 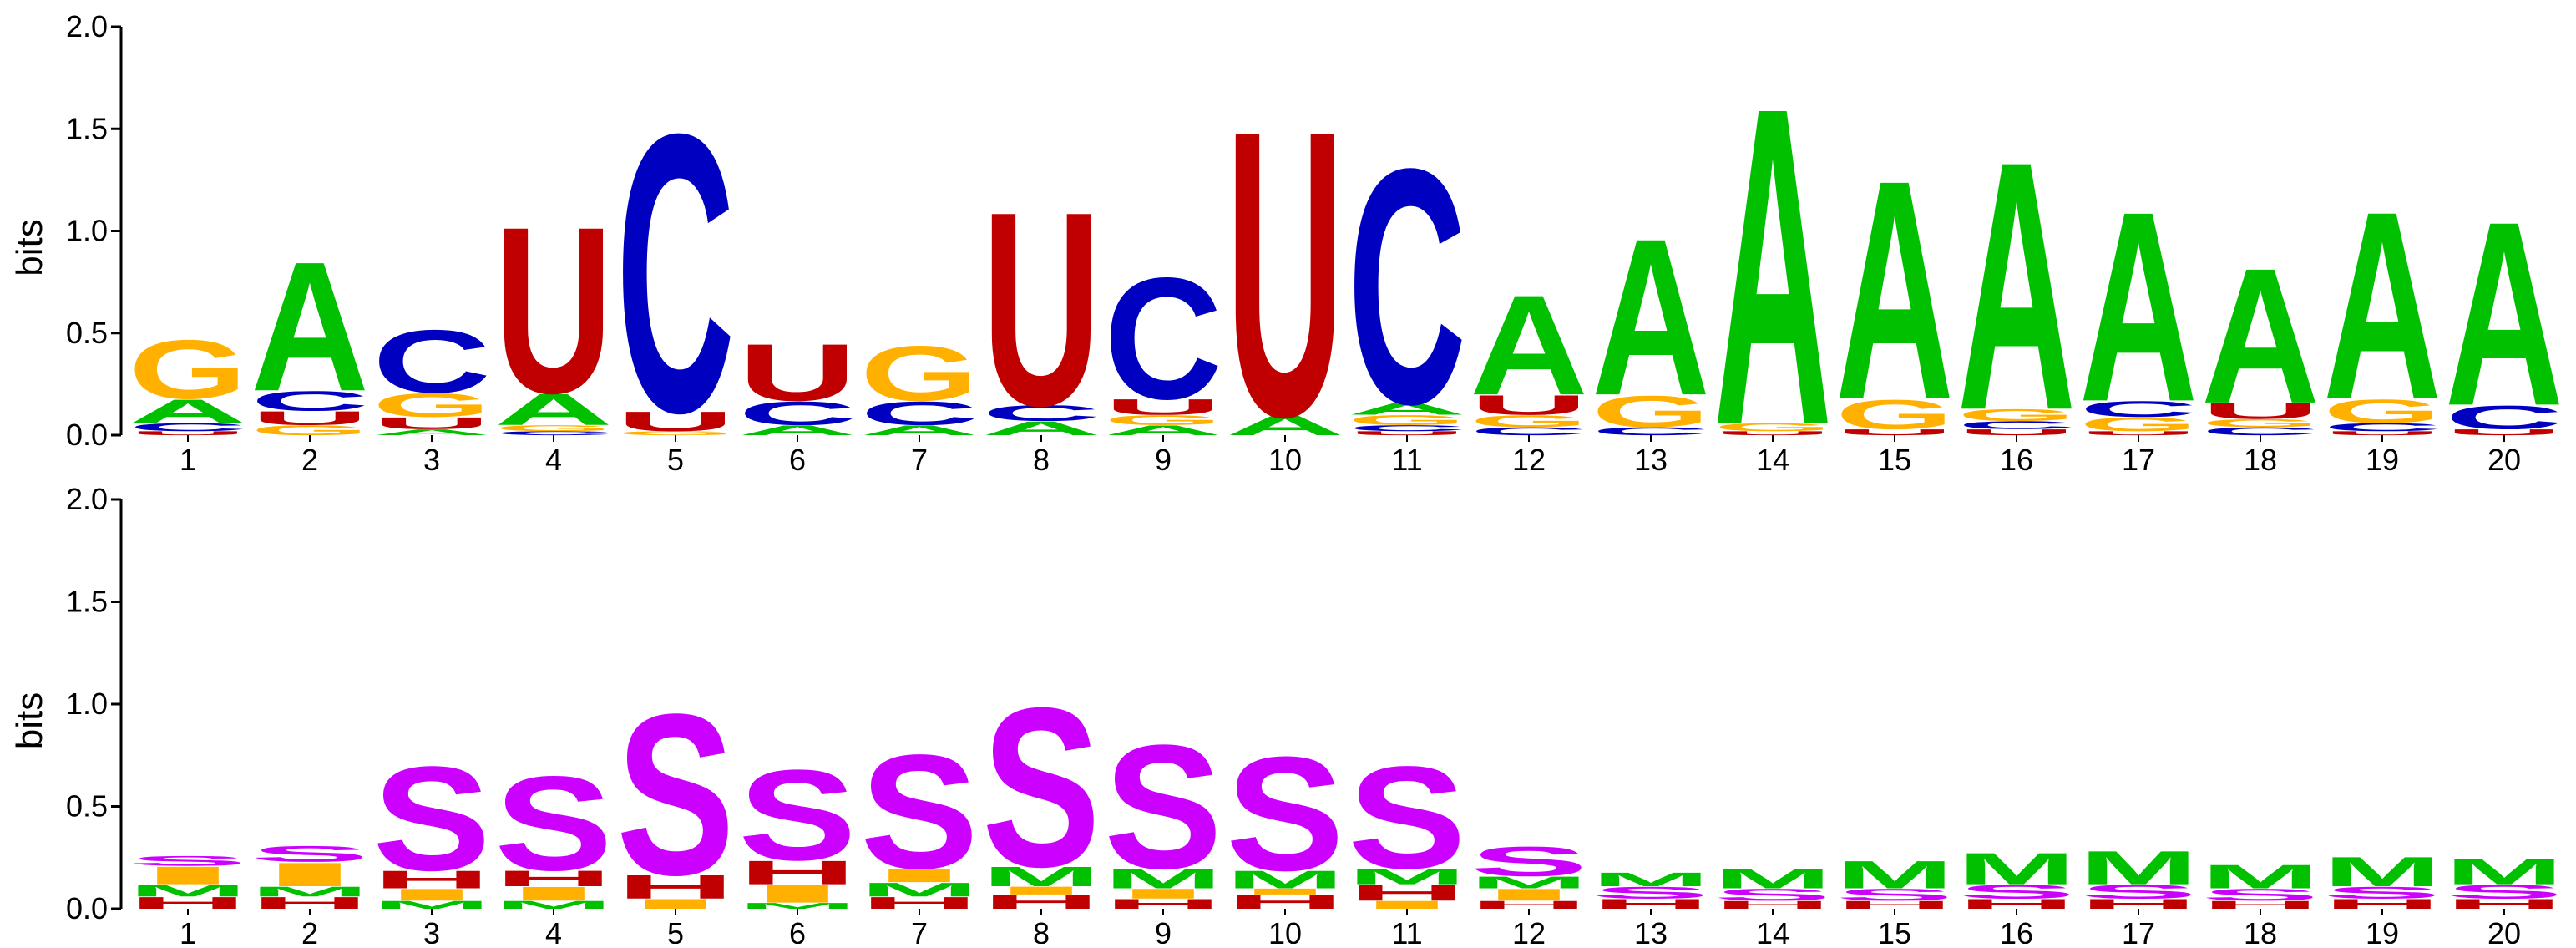 I want to click on x-tick-label: 5, so click(x=675, y=460).